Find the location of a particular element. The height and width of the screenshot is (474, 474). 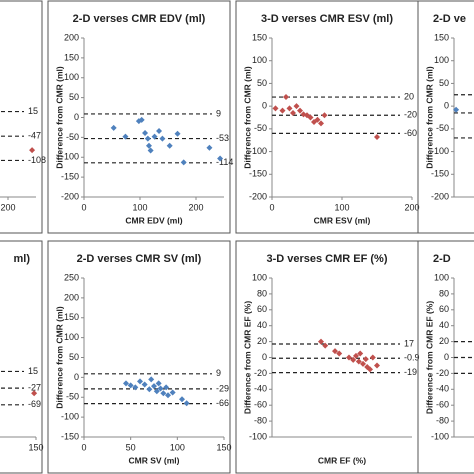

y-tick-label: 200 is located at coordinates (71, 297).